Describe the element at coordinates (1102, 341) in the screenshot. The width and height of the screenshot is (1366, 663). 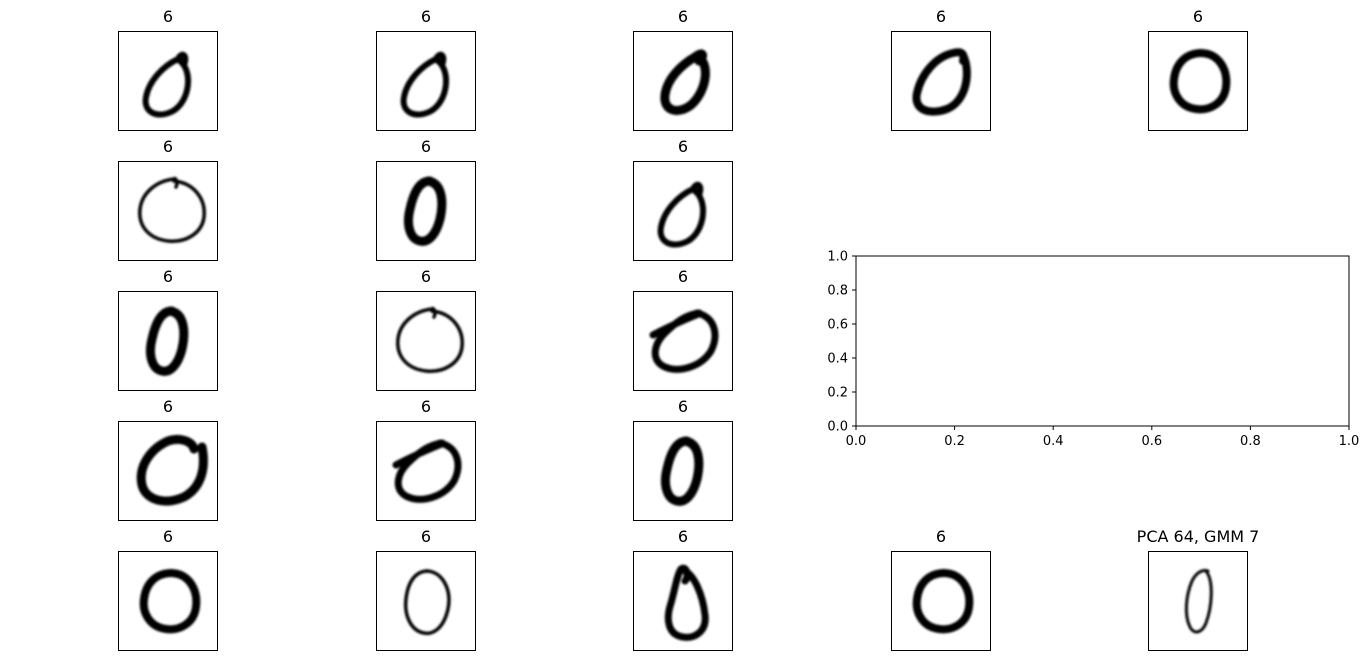
I see `plot-area` at that location.